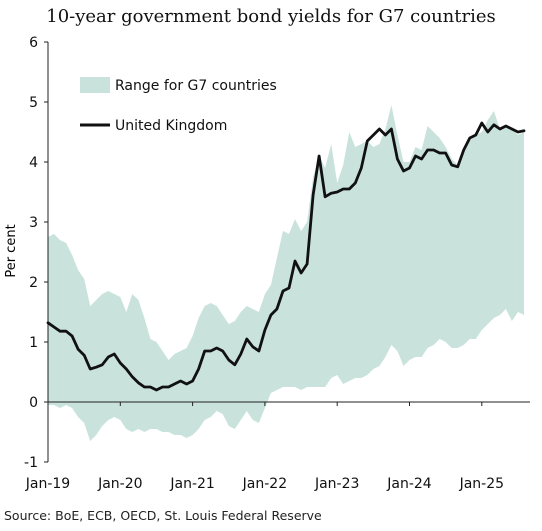  What do you see at coordinates (481, 484) in the screenshot?
I see `x-tick-label: Jan-25` at bounding box center [481, 484].